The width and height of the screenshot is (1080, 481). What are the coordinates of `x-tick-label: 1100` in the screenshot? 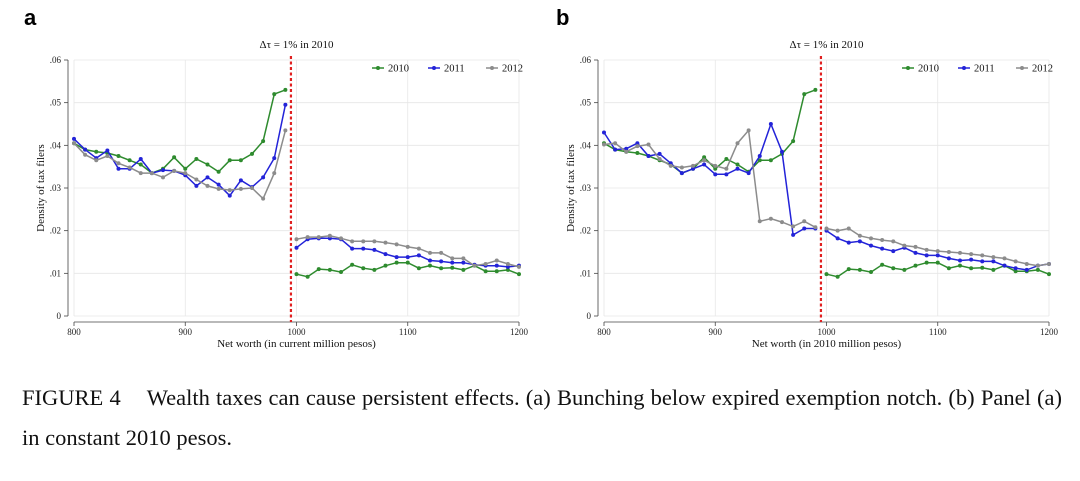 It's located at (408, 332).